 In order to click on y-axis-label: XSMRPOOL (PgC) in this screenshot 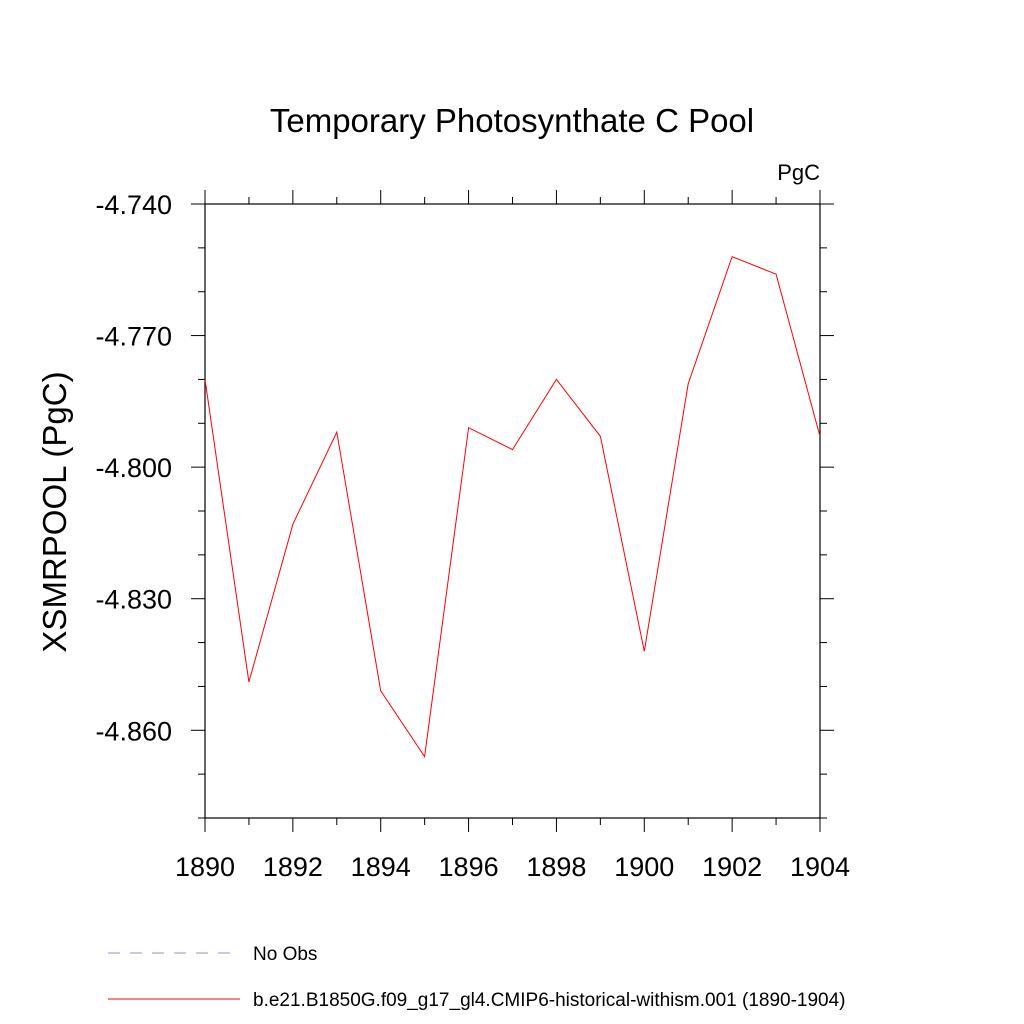, I will do `click(54, 511)`.